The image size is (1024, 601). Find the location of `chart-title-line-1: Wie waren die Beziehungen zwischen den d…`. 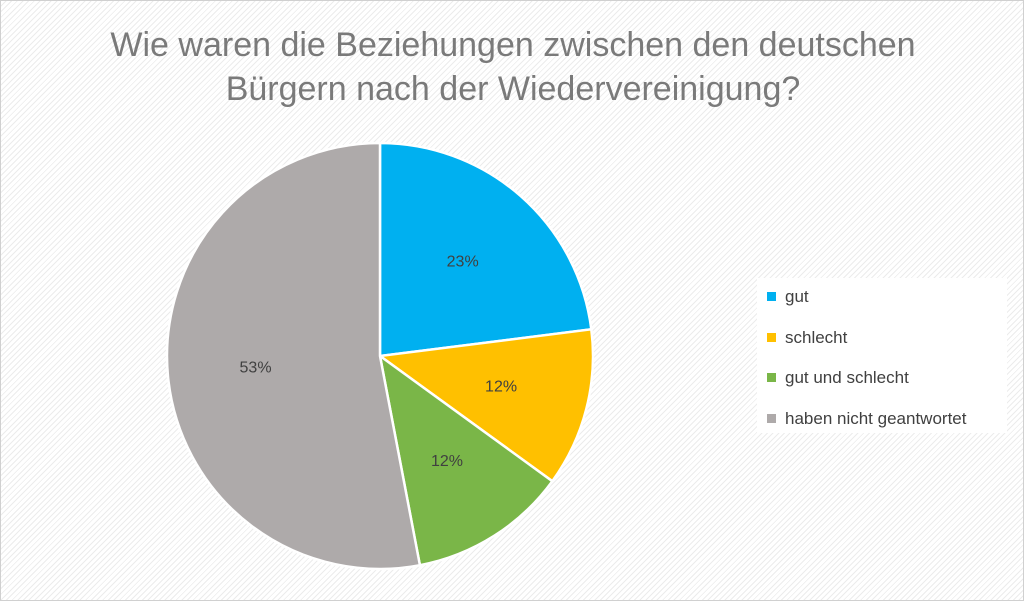

chart-title-line-1: Wie waren die Beziehungen zwischen den d… is located at coordinates (513, 45).